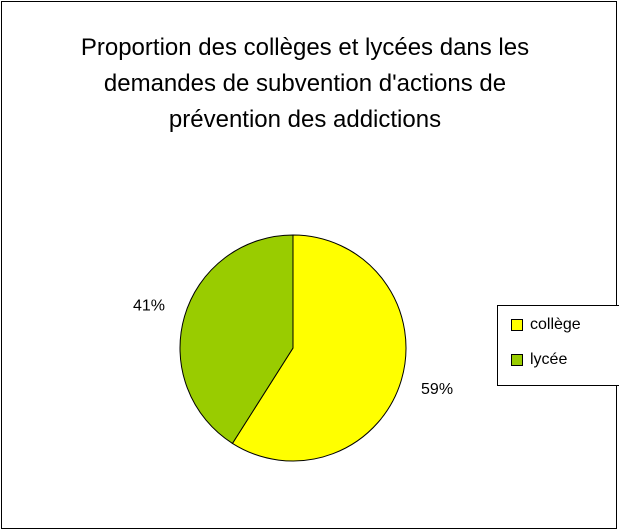 This screenshot has width=619, height=531. I want to click on legend-label: lycée, so click(548, 359).